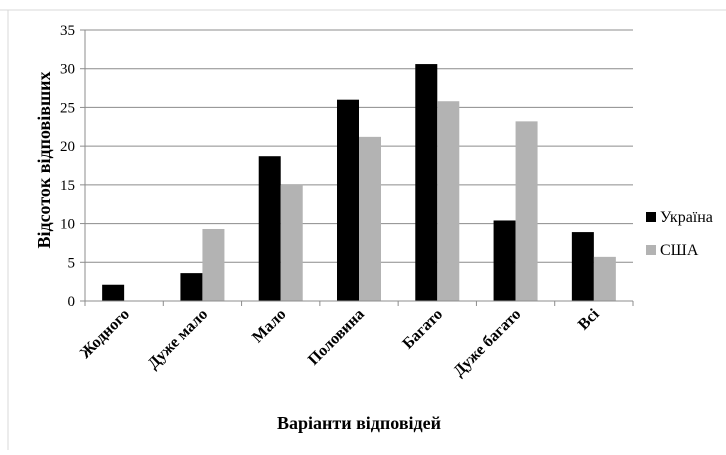  Describe the element at coordinates (589, 319) in the screenshot. I see `x-category-label: Всі` at that location.